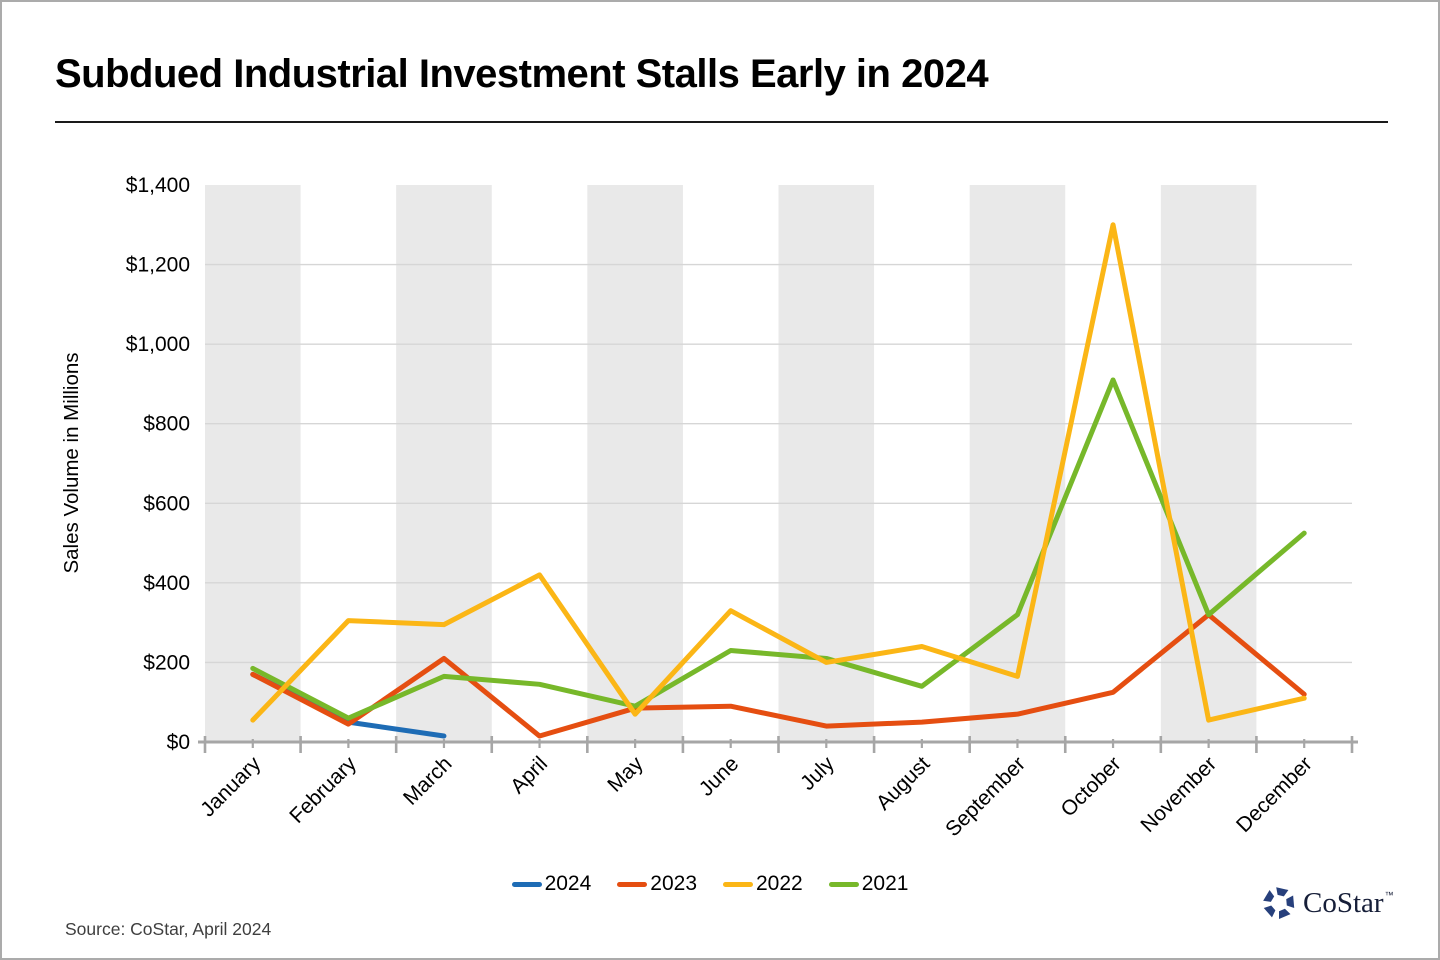 This screenshot has width=1440, height=960. I want to click on y-tick-label: $0, so click(178, 742).